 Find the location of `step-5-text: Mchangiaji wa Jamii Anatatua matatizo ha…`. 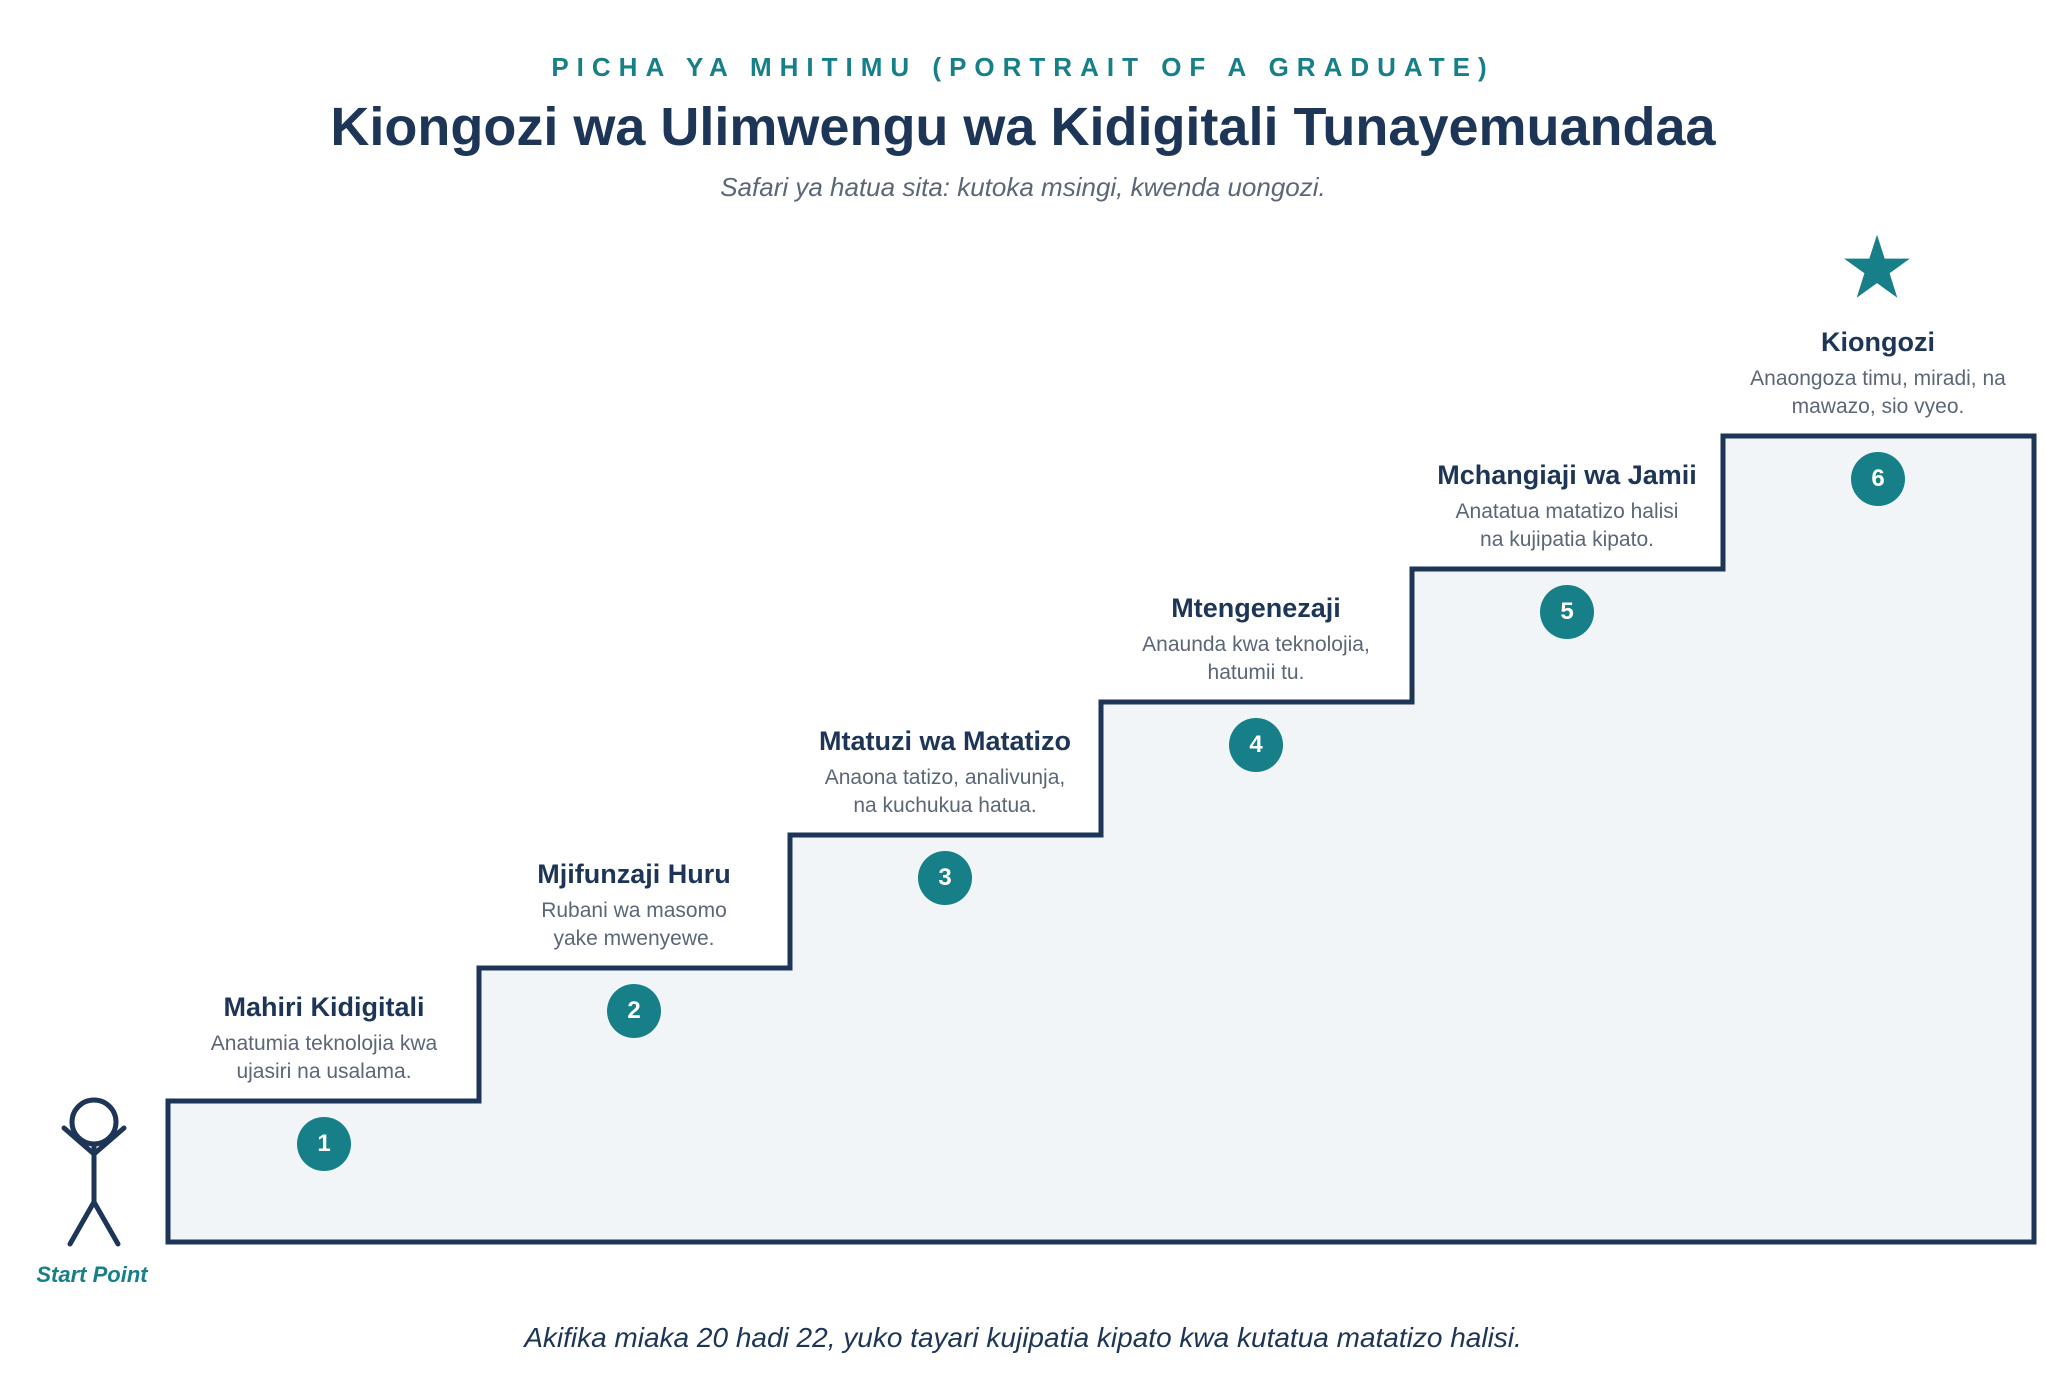

step-5-text: Mchangiaji wa Jamii Anatatua matatizo ha… is located at coordinates (1567, 506).